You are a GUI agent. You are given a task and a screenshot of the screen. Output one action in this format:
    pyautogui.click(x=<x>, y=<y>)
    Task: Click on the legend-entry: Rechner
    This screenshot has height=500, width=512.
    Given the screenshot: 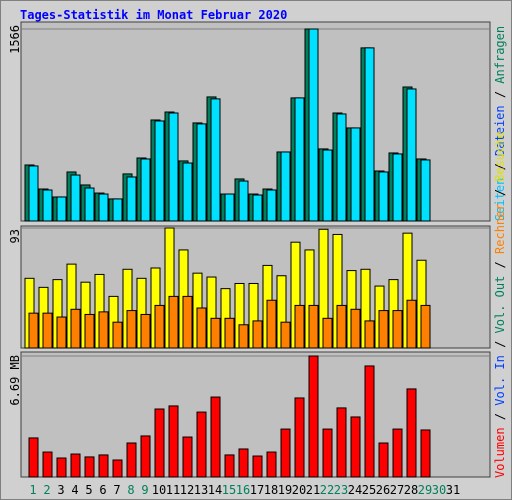 What is the action you would take?
    pyautogui.click(x=500, y=228)
    